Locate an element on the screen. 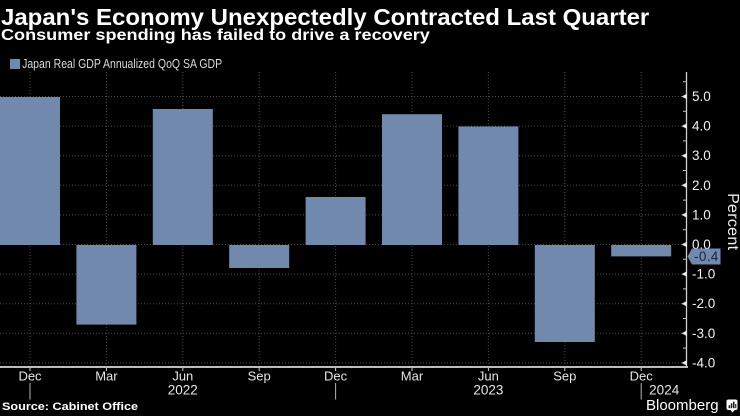  svg-text: 2024 is located at coordinates (664, 390).